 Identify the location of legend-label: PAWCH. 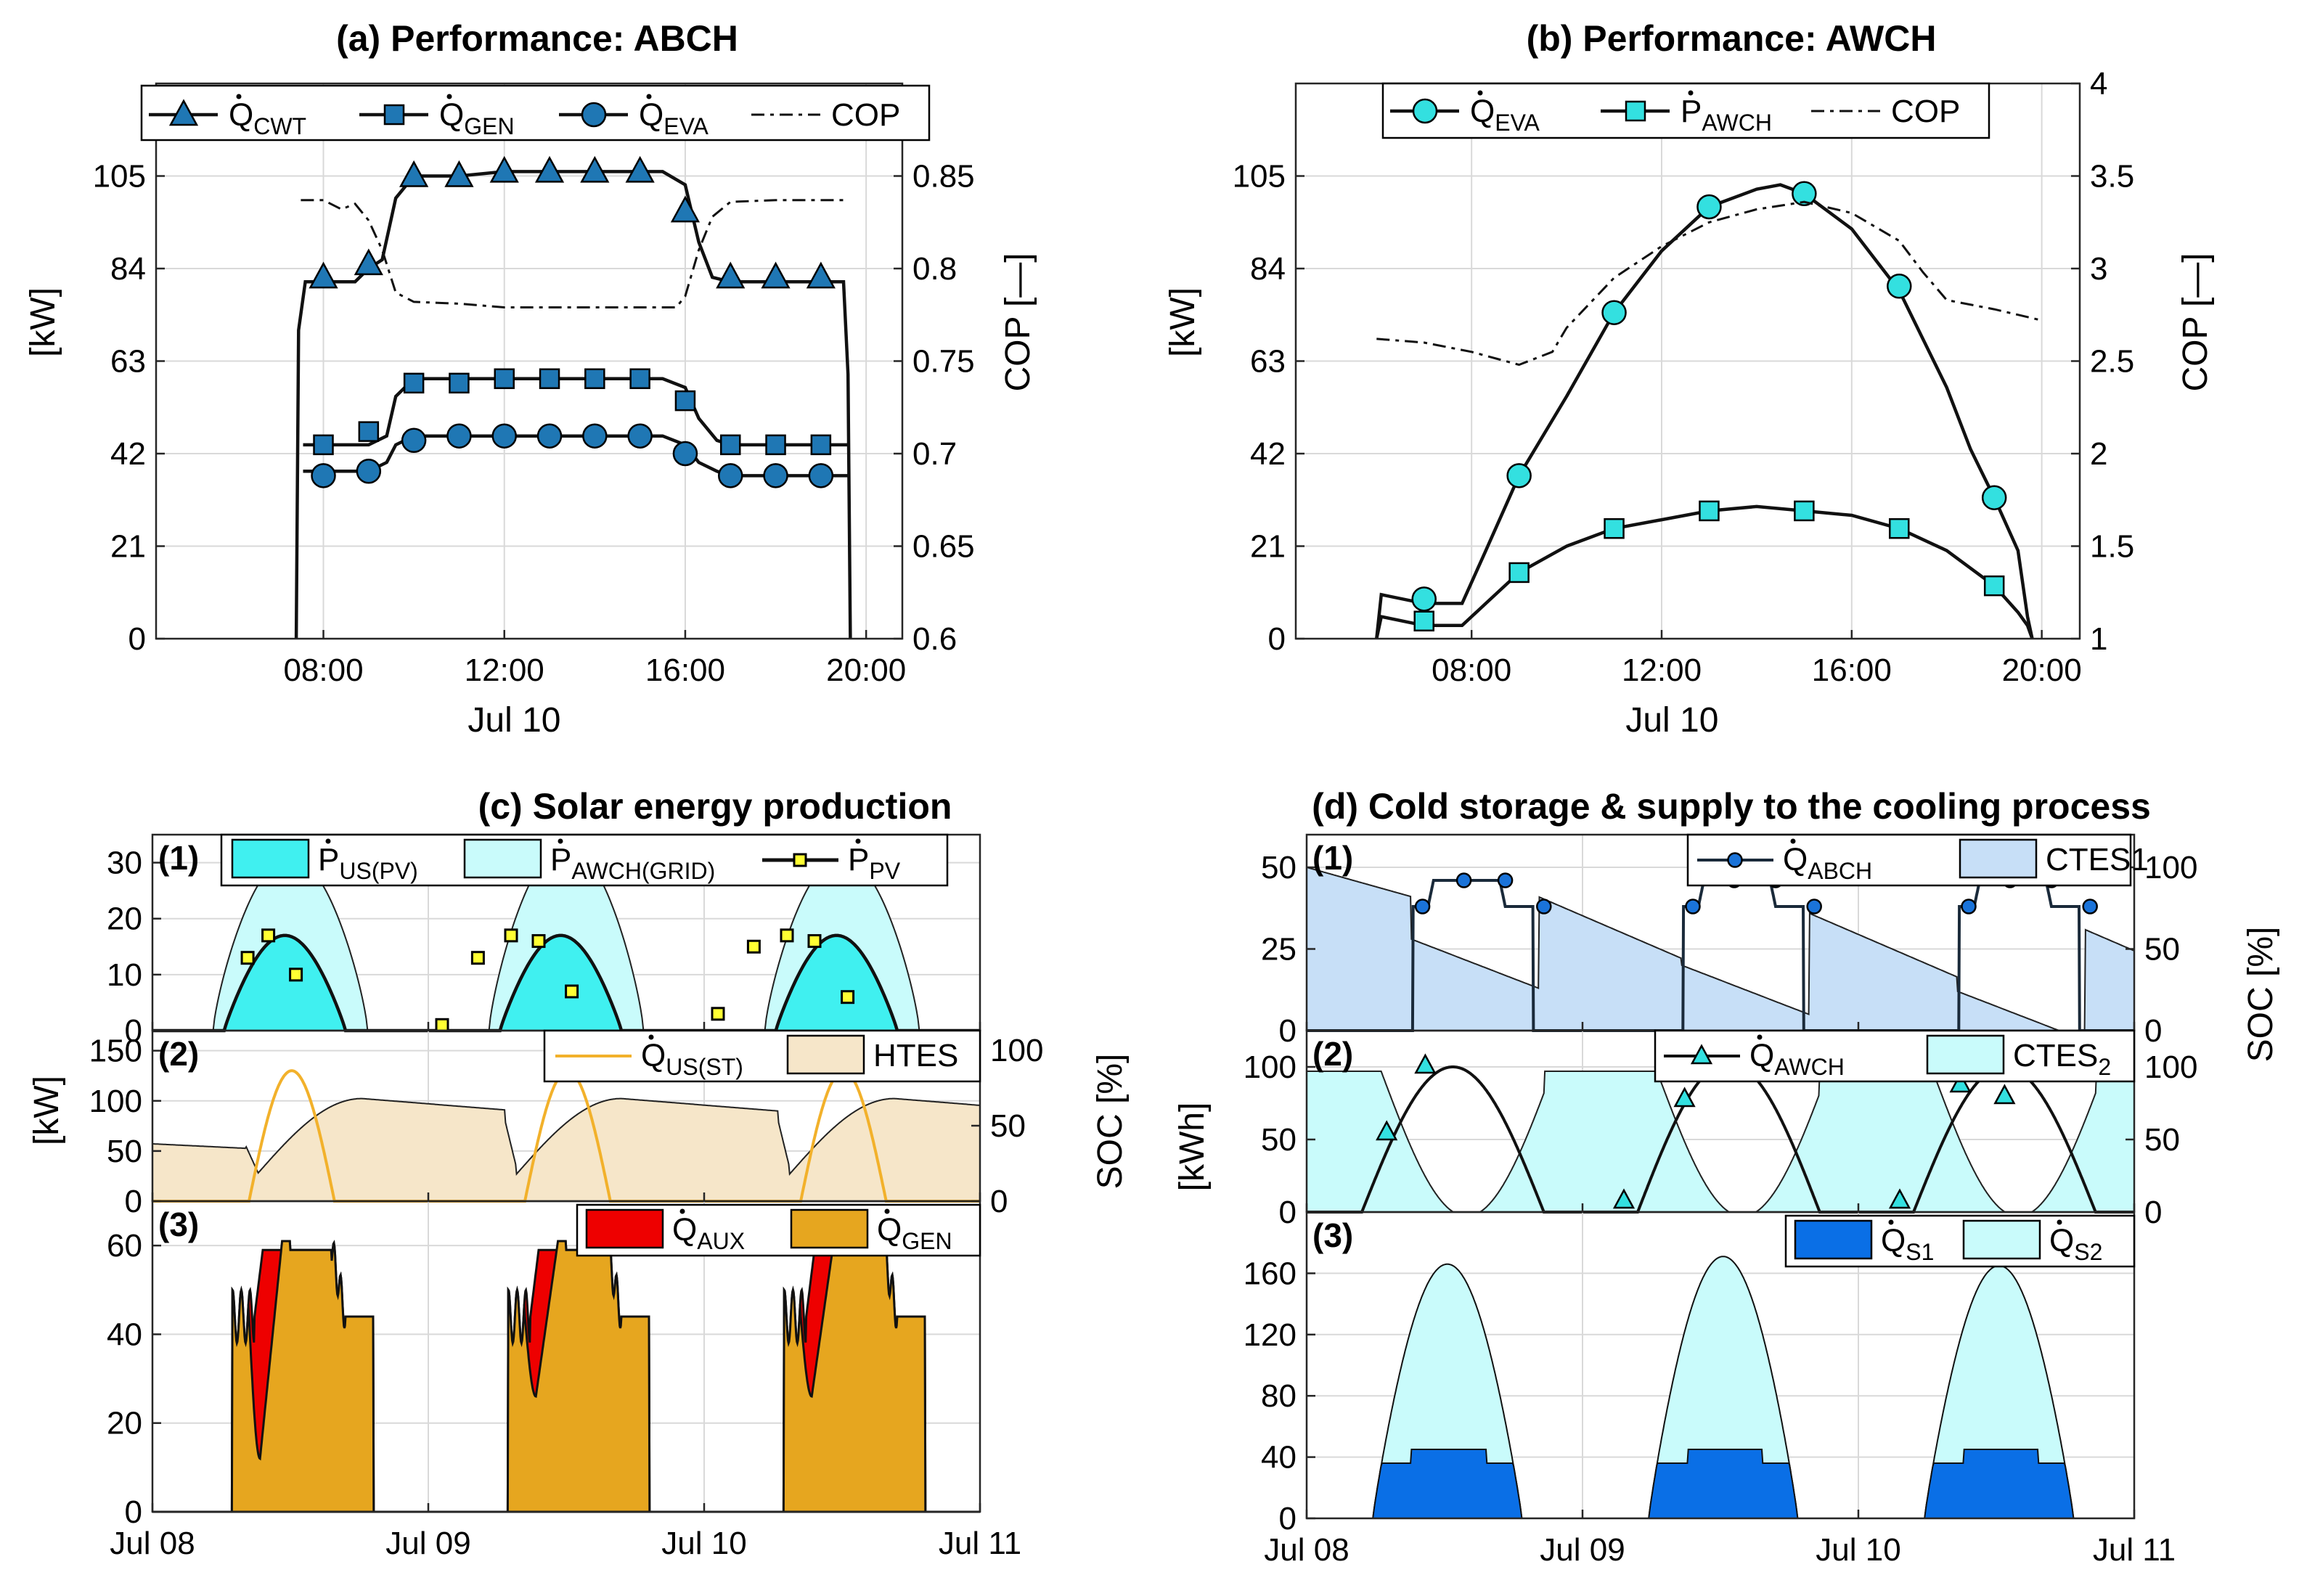
(1726, 115).